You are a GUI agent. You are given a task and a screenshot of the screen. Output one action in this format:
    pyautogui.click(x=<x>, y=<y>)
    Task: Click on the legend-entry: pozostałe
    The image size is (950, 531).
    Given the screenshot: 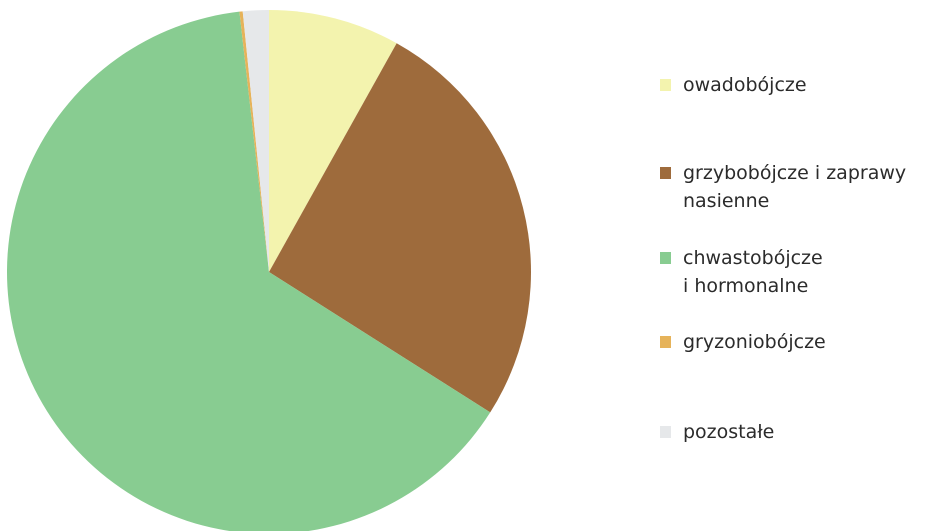 What is the action you would take?
    pyautogui.click(x=717, y=432)
    